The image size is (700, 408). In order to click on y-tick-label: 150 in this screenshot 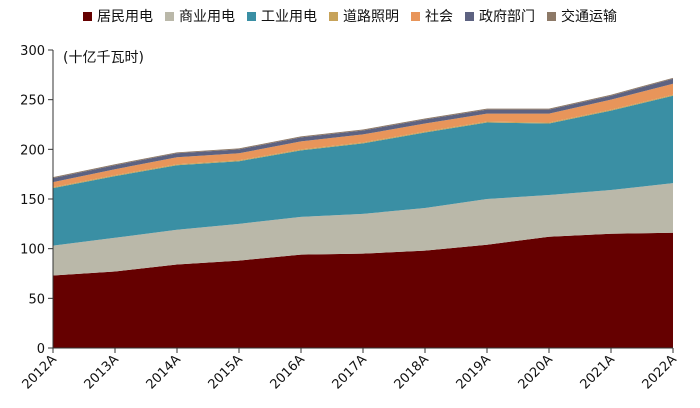, I will do `click(32, 200)`.